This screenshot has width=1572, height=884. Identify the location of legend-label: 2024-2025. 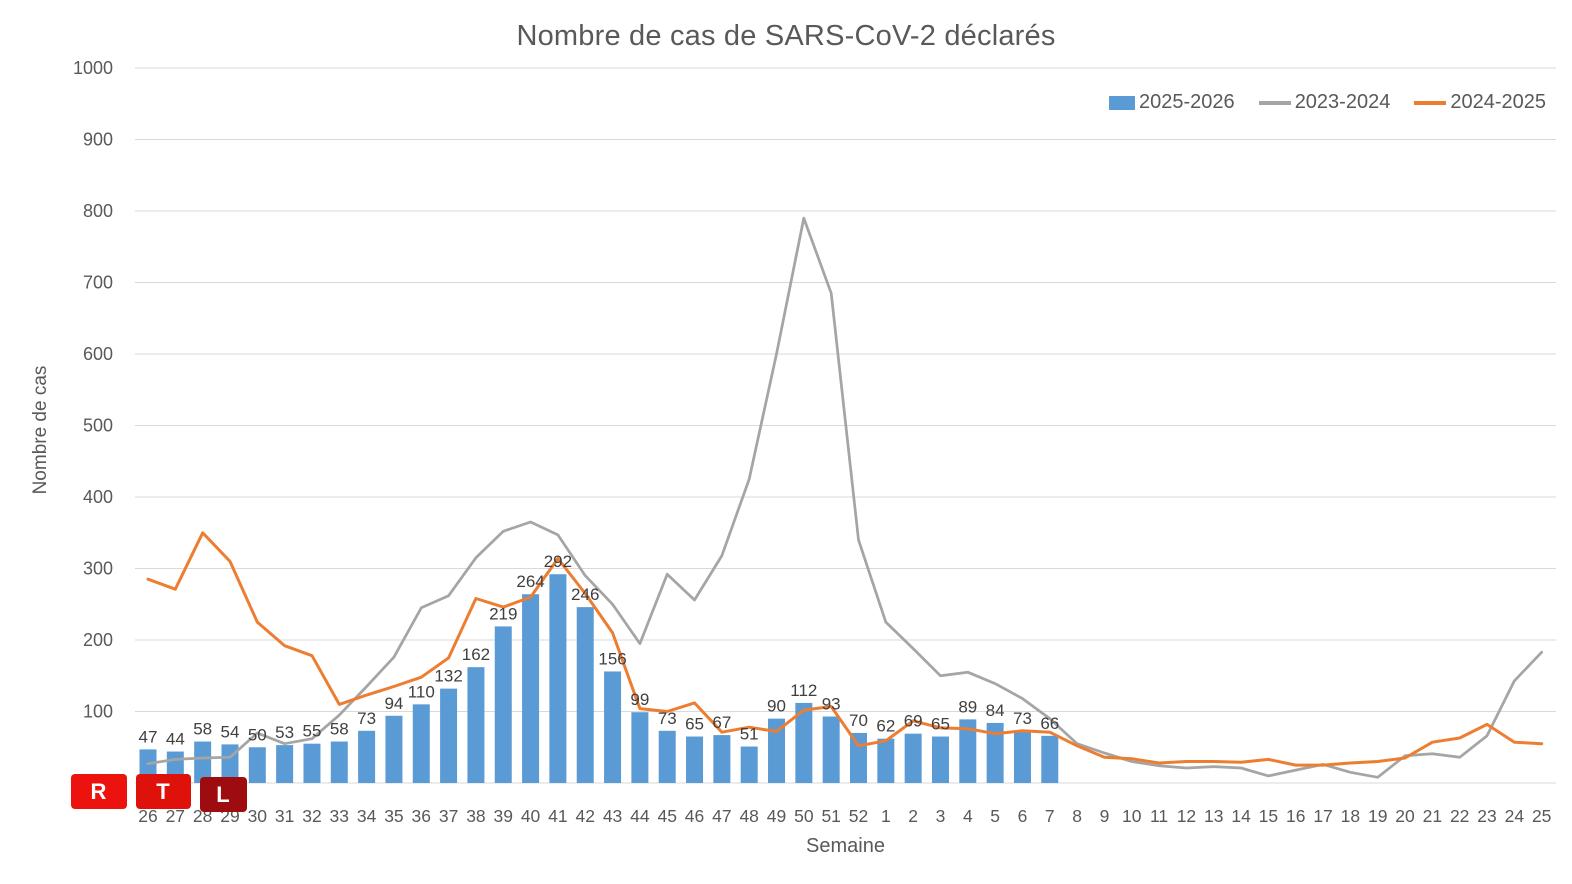
(1498, 102).